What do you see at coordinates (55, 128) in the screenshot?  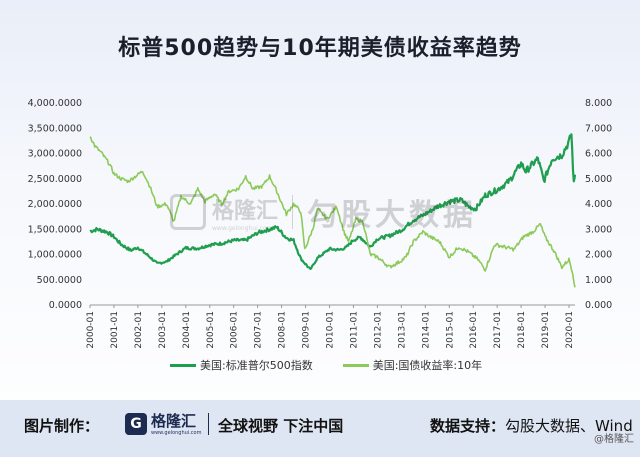 I see `left-axis-tick-label: 3,500.0000` at bounding box center [55, 128].